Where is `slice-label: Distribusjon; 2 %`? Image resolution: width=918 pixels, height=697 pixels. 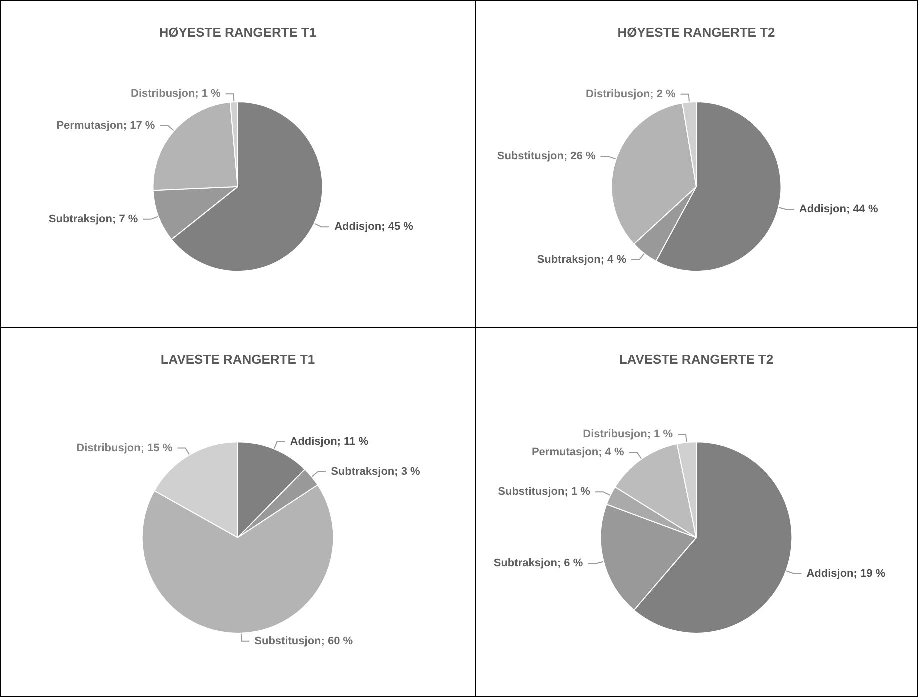
slice-label: Distribusjon; 2 % is located at coordinates (631, 94).